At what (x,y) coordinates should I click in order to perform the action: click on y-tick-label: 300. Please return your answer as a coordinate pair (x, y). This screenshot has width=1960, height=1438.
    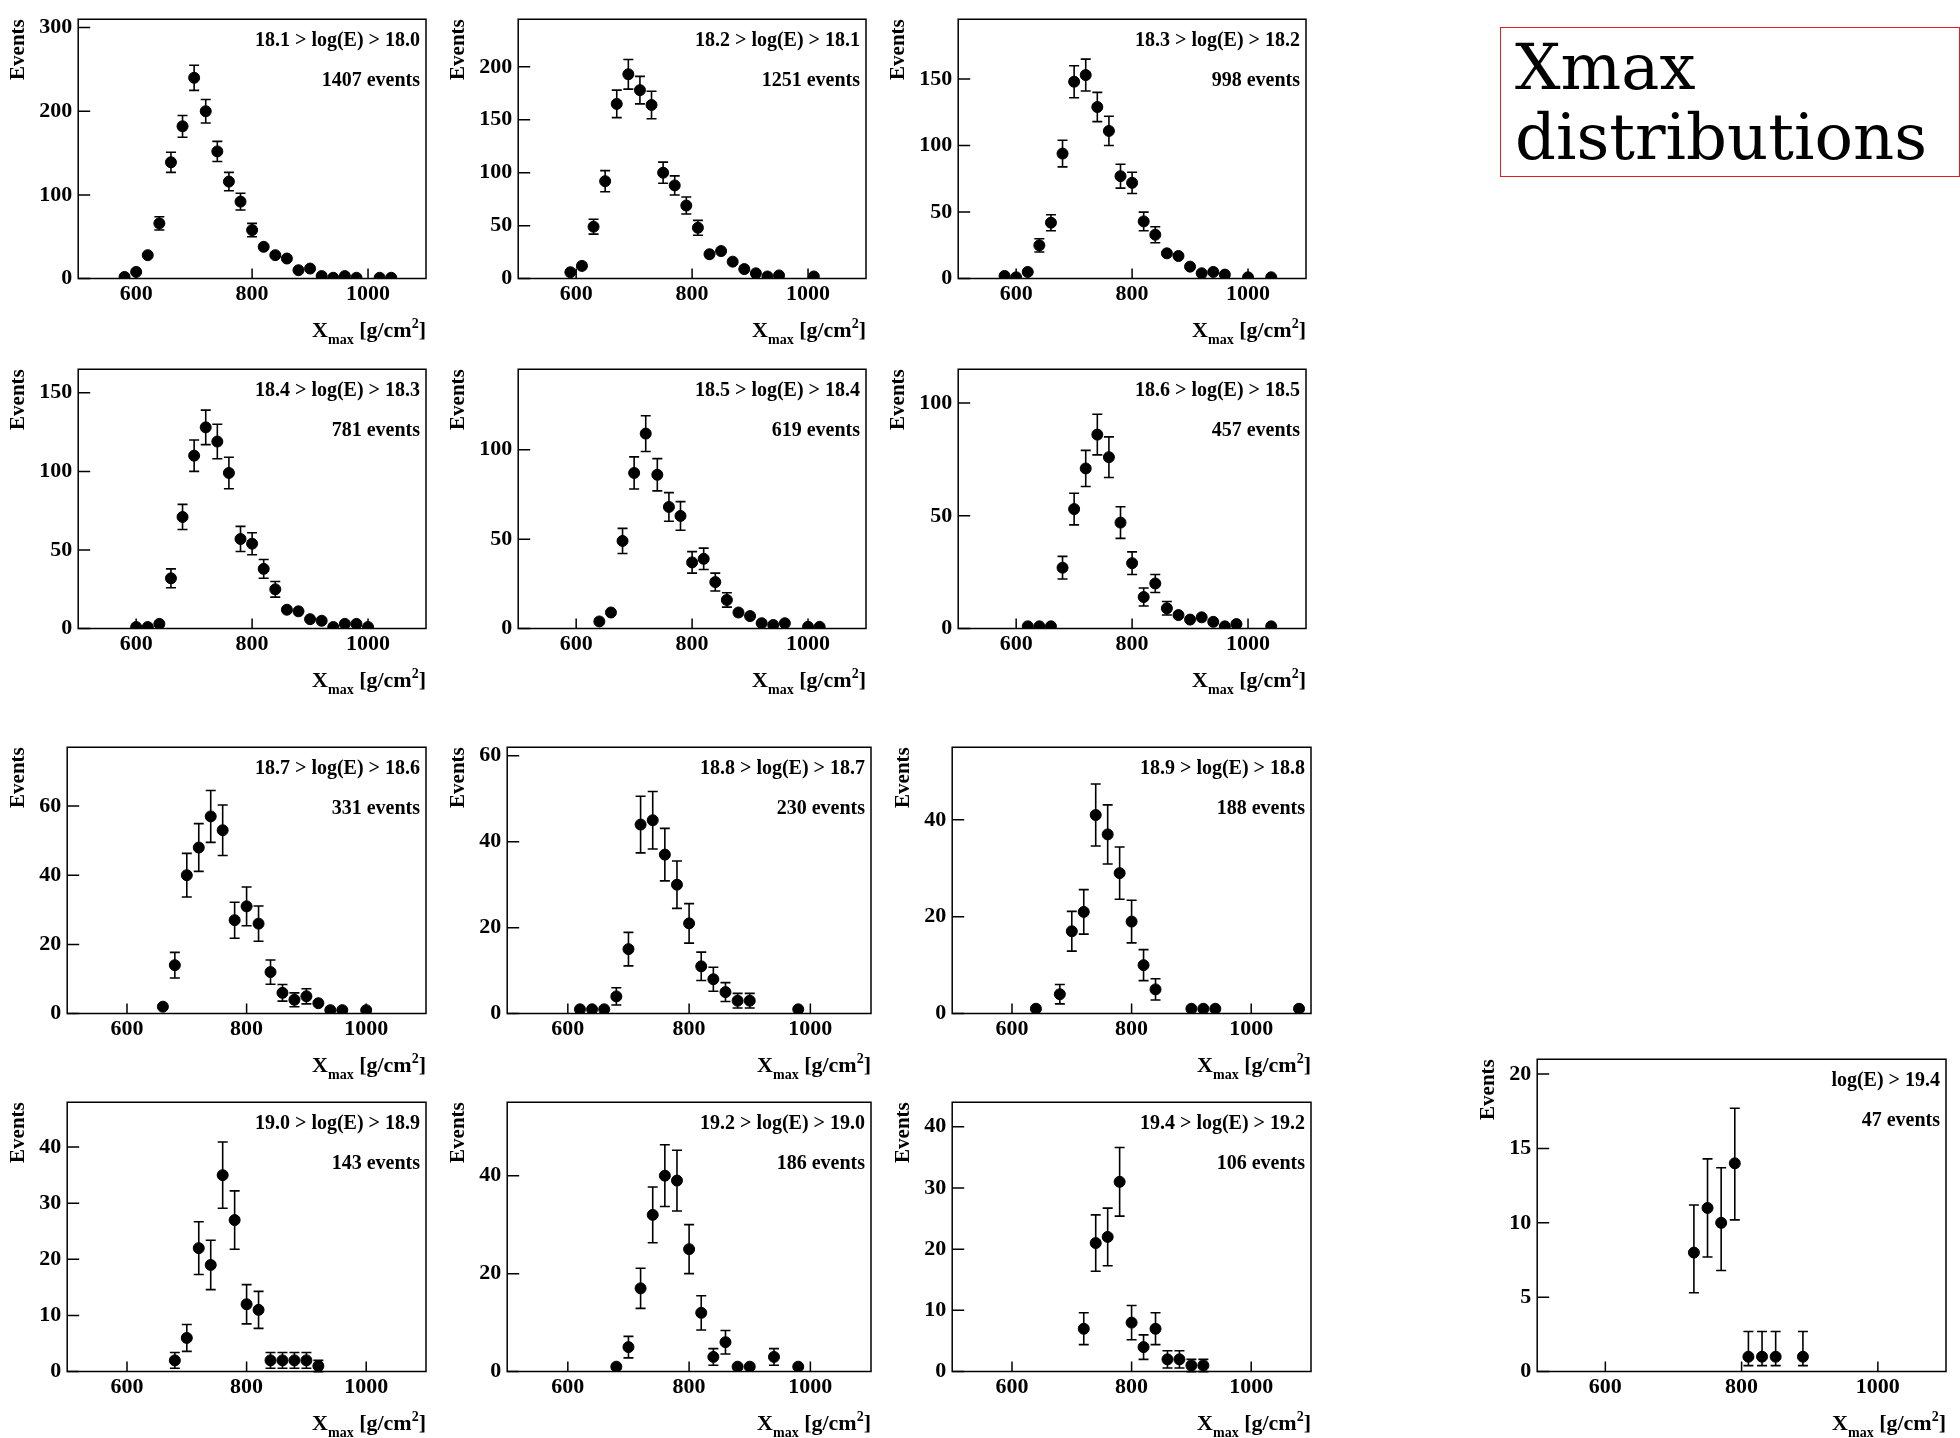
    Looking at the image, I should click on (56, 26).